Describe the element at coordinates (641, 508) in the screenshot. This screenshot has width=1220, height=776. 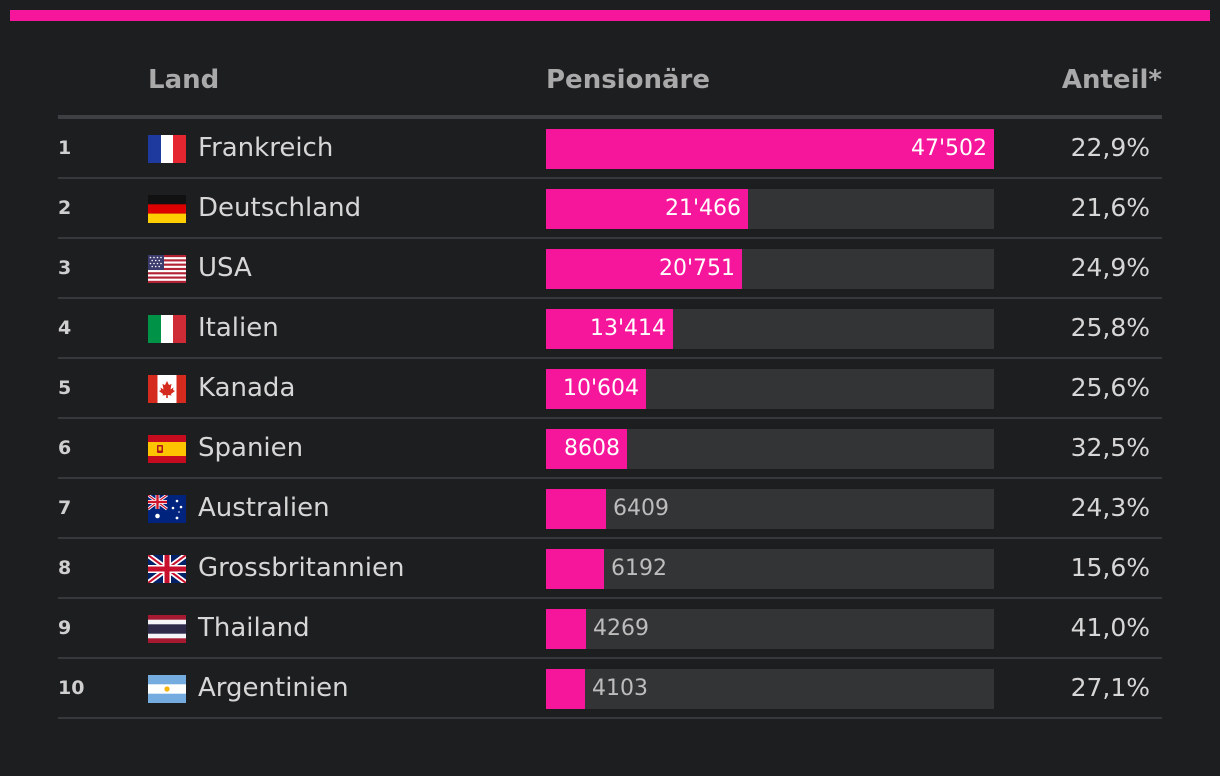
I see `data-label: 6409` at that location.